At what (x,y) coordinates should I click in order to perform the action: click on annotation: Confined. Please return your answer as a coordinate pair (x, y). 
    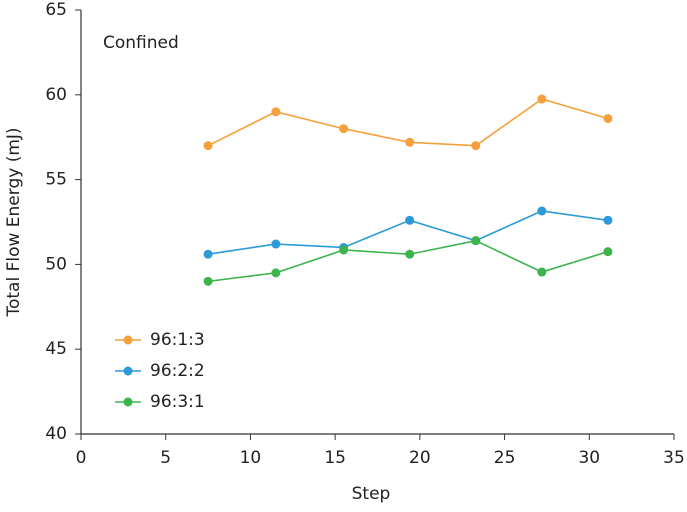
    Looking at the image, I should click on (141, 43).